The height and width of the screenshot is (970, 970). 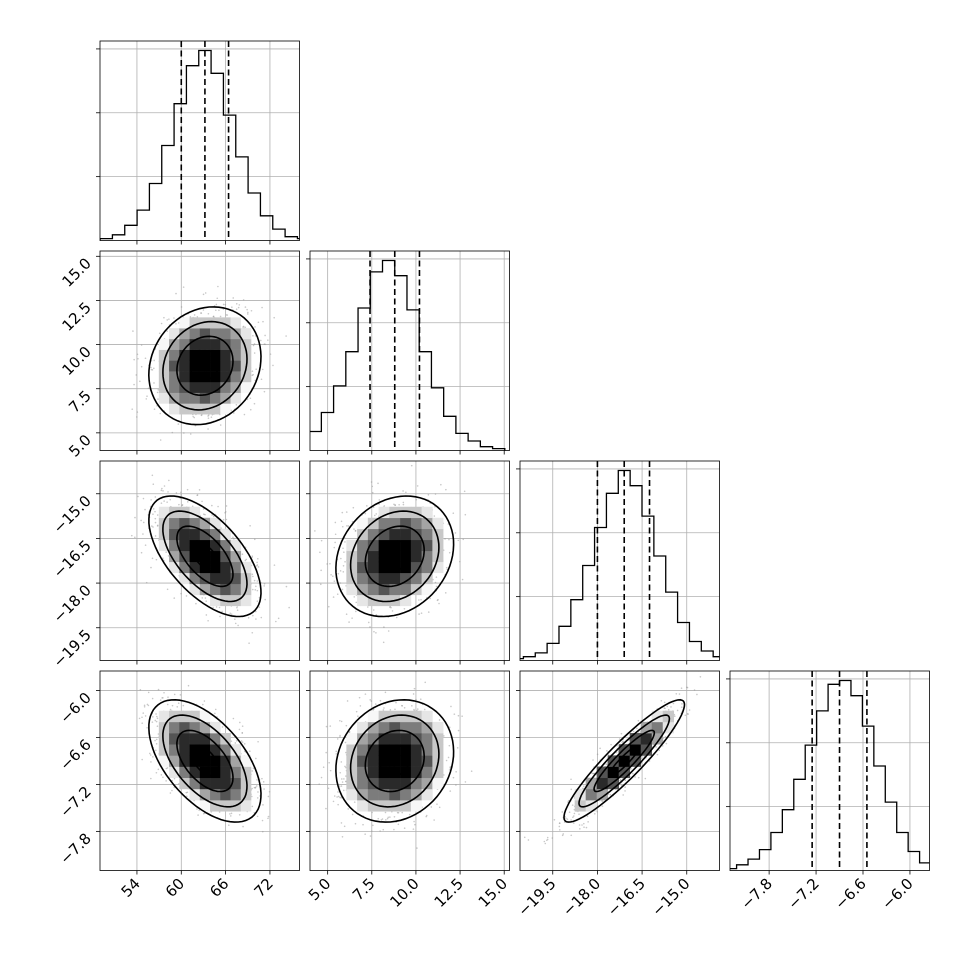 I want to click on scatter-panel-1-0: 5.07.510.012.515.0, so click(x=179, y=355).